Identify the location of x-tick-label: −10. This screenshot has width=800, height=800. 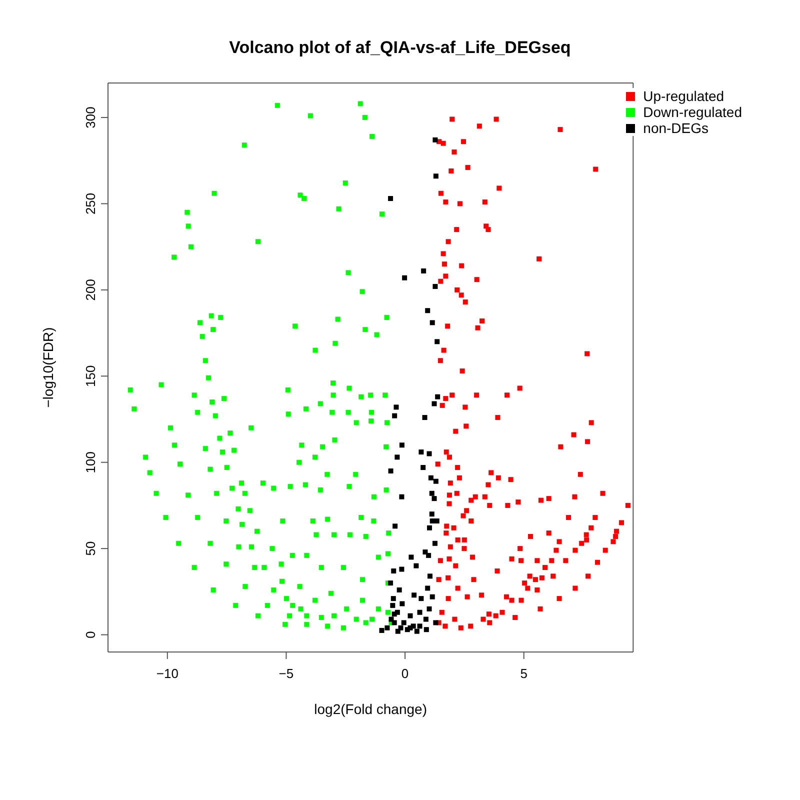
(167, 674).